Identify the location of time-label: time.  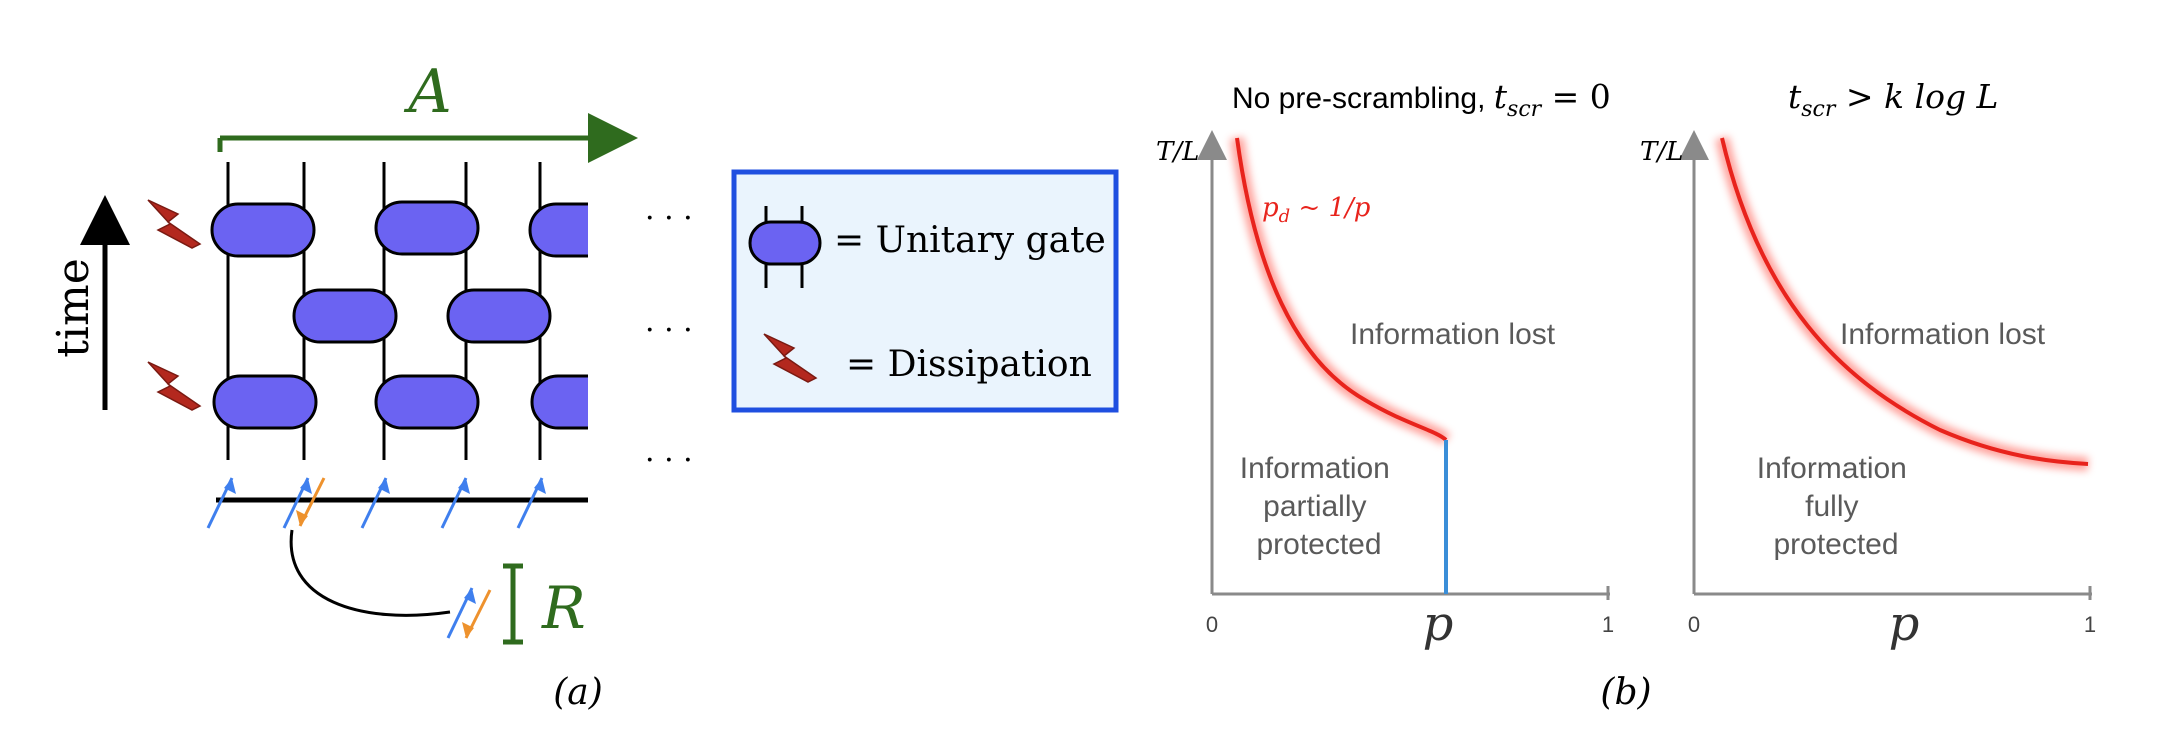
(73, 308).